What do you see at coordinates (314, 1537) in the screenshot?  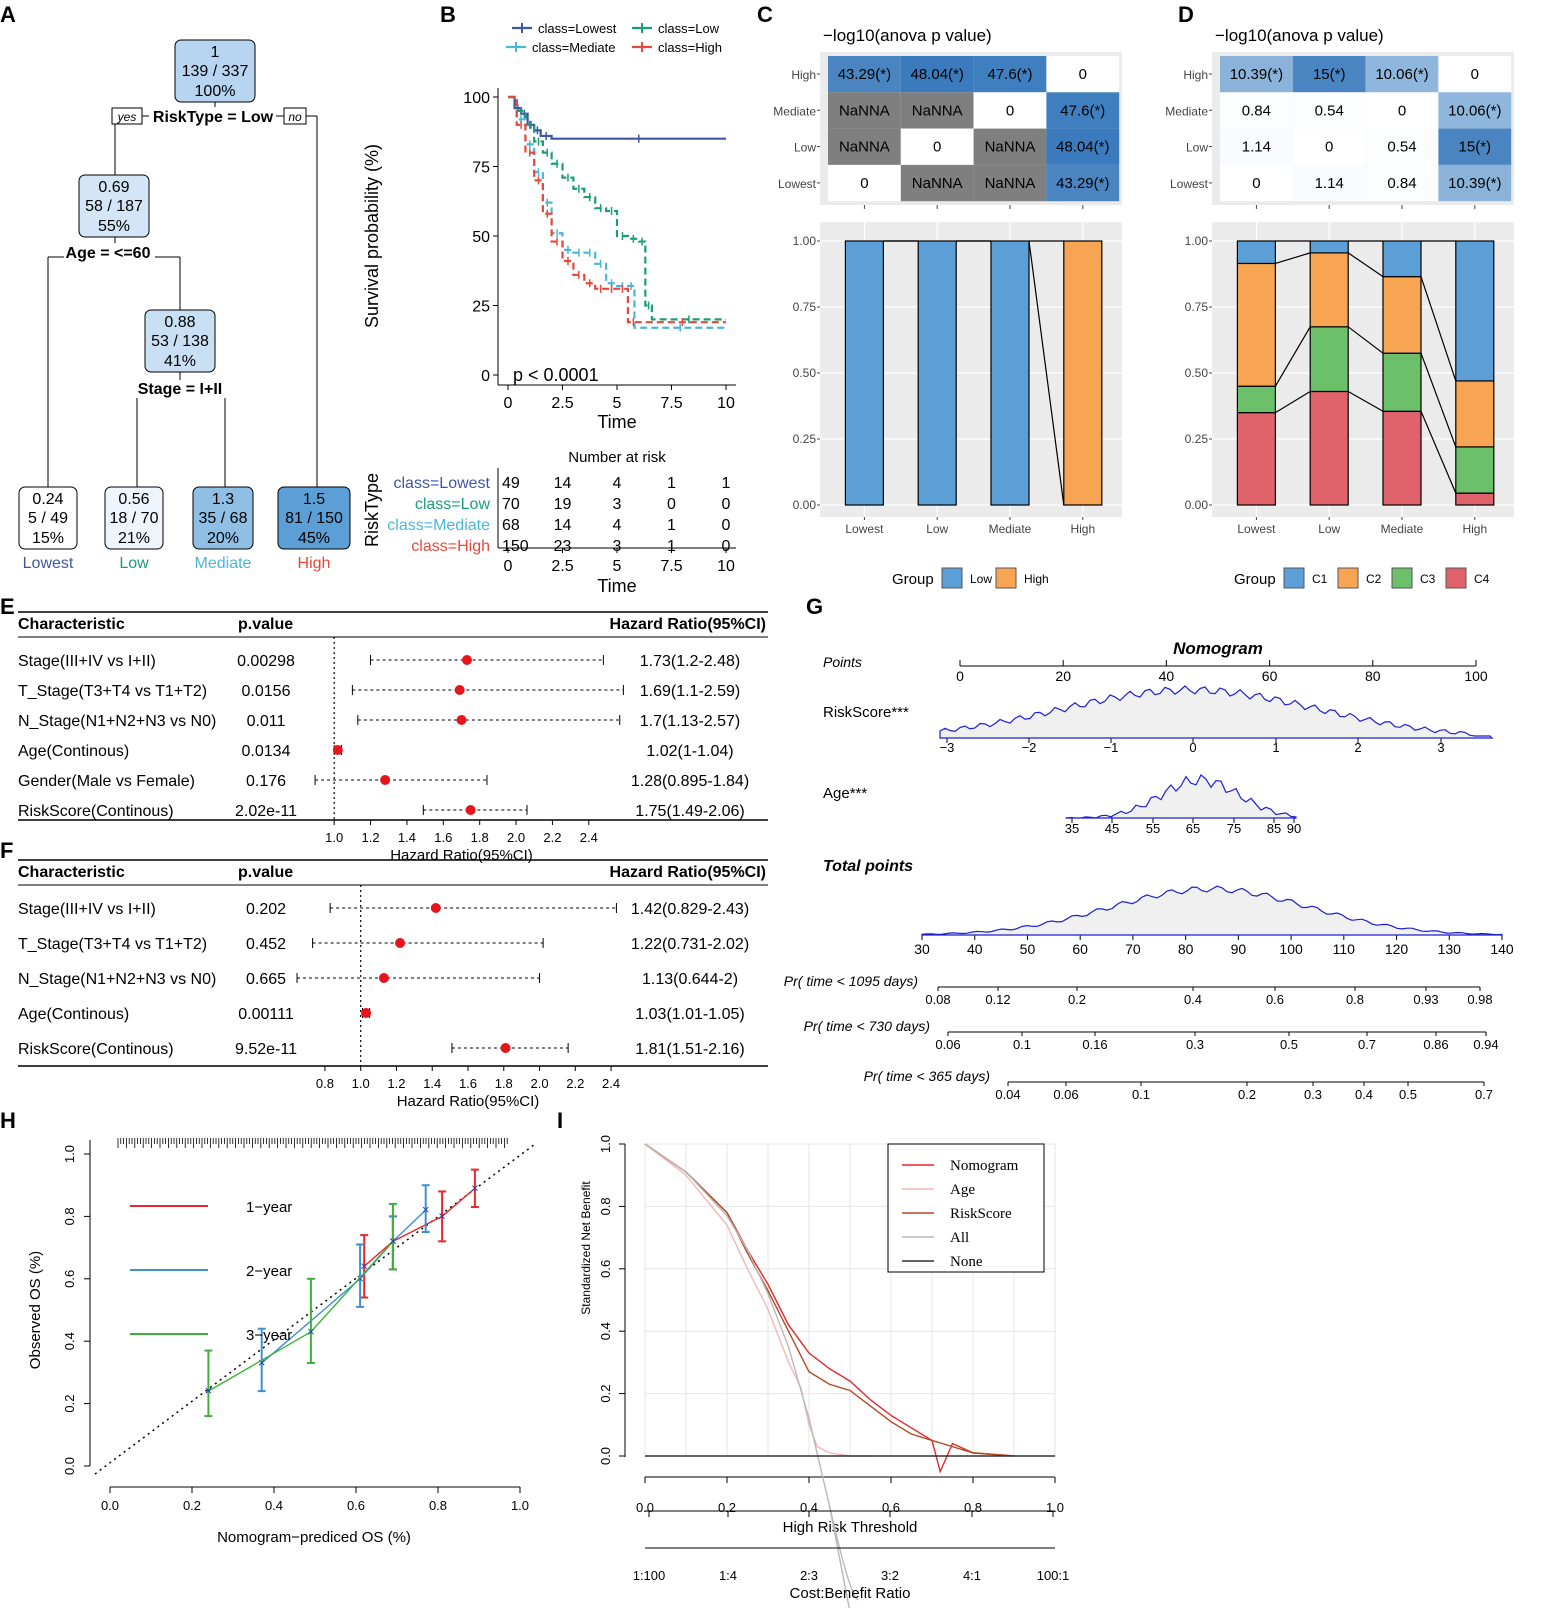 I see `cal-x-label: Nomogram−prediced OS (%)` at bounding box center [314, 1537].